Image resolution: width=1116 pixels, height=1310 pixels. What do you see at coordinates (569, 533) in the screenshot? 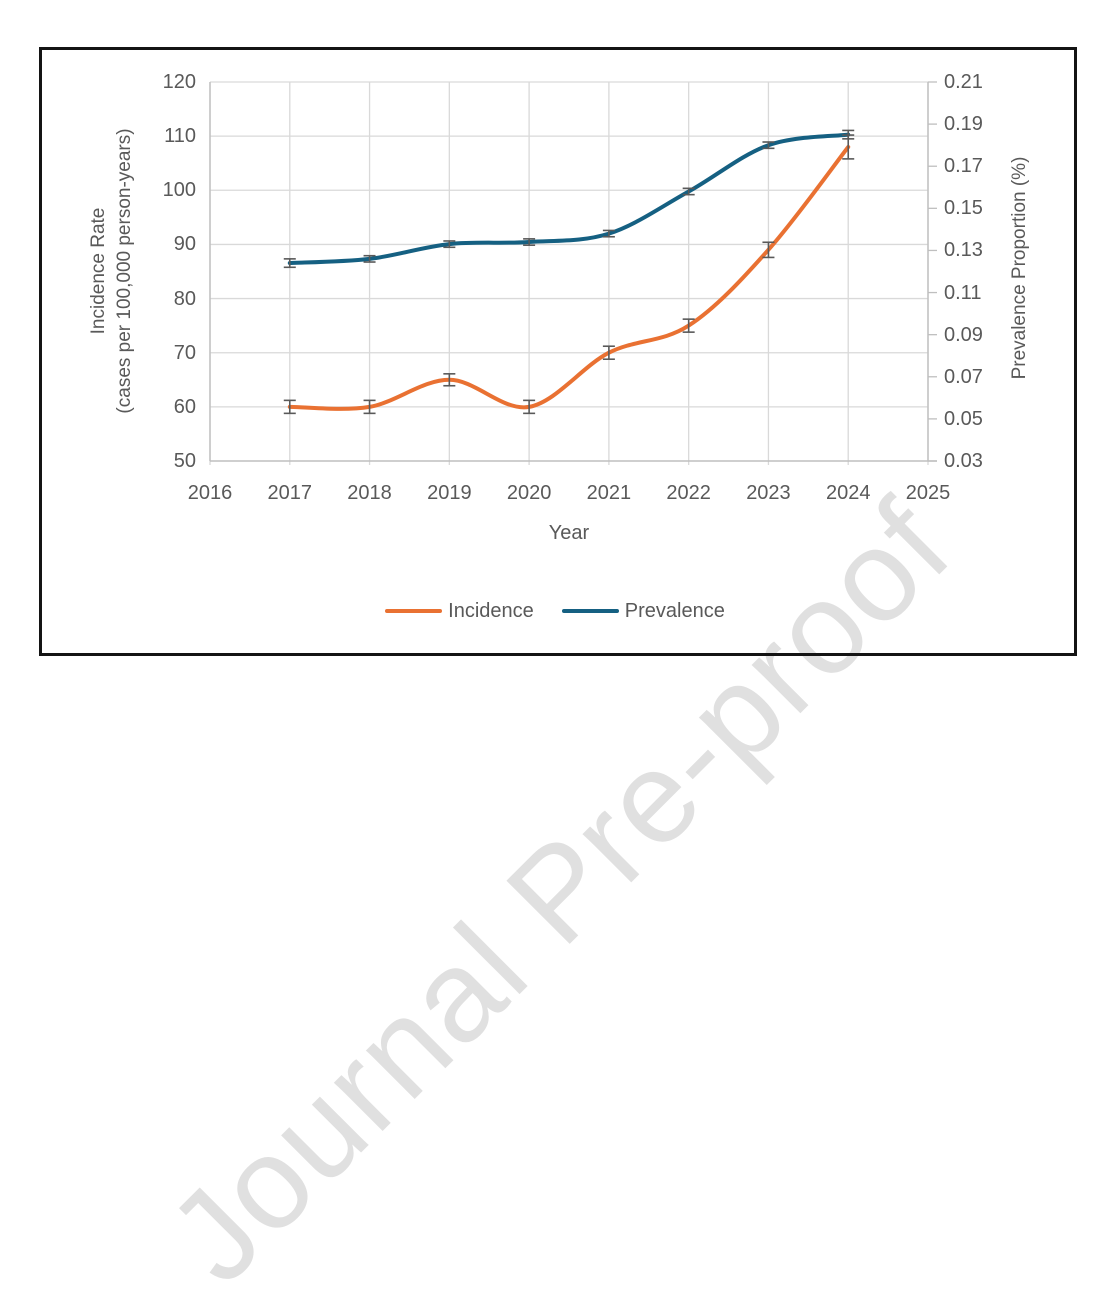
I see `x-axis-title: Year` at bounding box center [569, 533].